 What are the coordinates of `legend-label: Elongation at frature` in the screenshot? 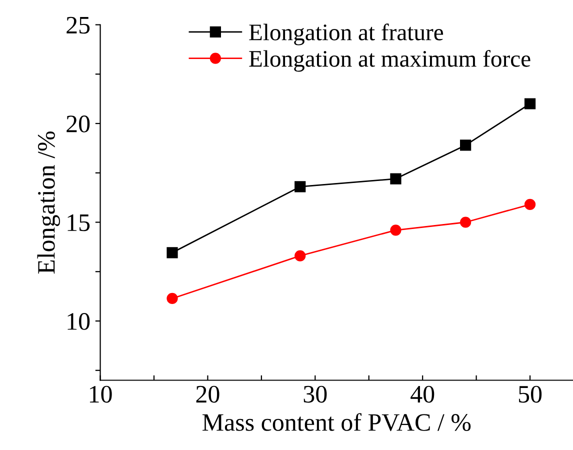 It's located at (346, 35).